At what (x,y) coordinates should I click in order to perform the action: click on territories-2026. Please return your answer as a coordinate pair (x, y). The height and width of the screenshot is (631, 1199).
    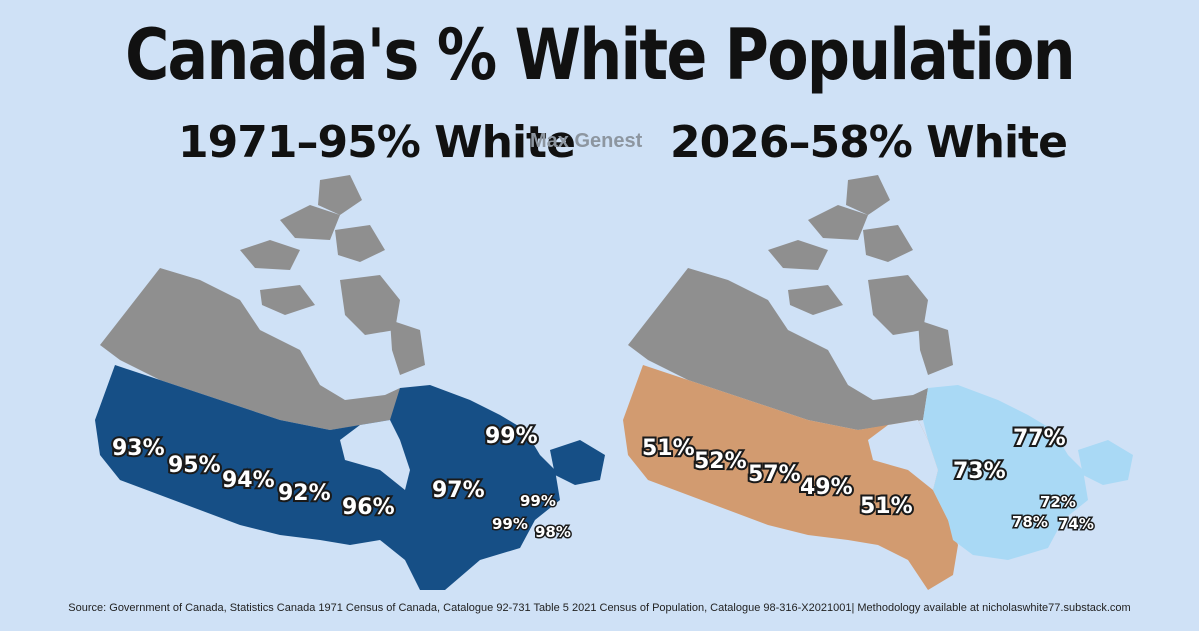
    Looking at the image, I should click on (778, 349).